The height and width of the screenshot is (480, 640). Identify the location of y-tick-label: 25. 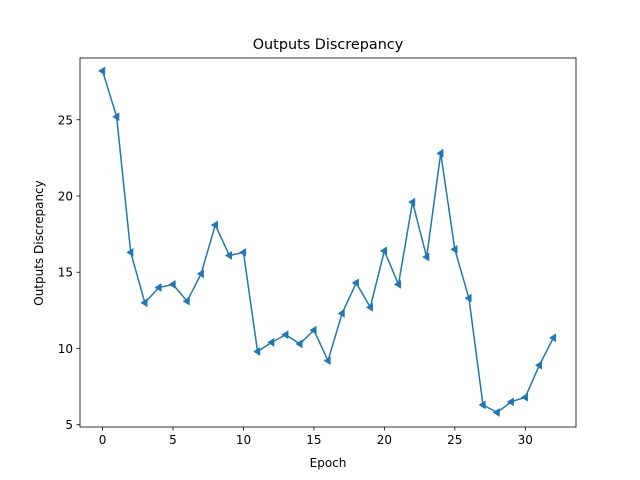
(65, 120).